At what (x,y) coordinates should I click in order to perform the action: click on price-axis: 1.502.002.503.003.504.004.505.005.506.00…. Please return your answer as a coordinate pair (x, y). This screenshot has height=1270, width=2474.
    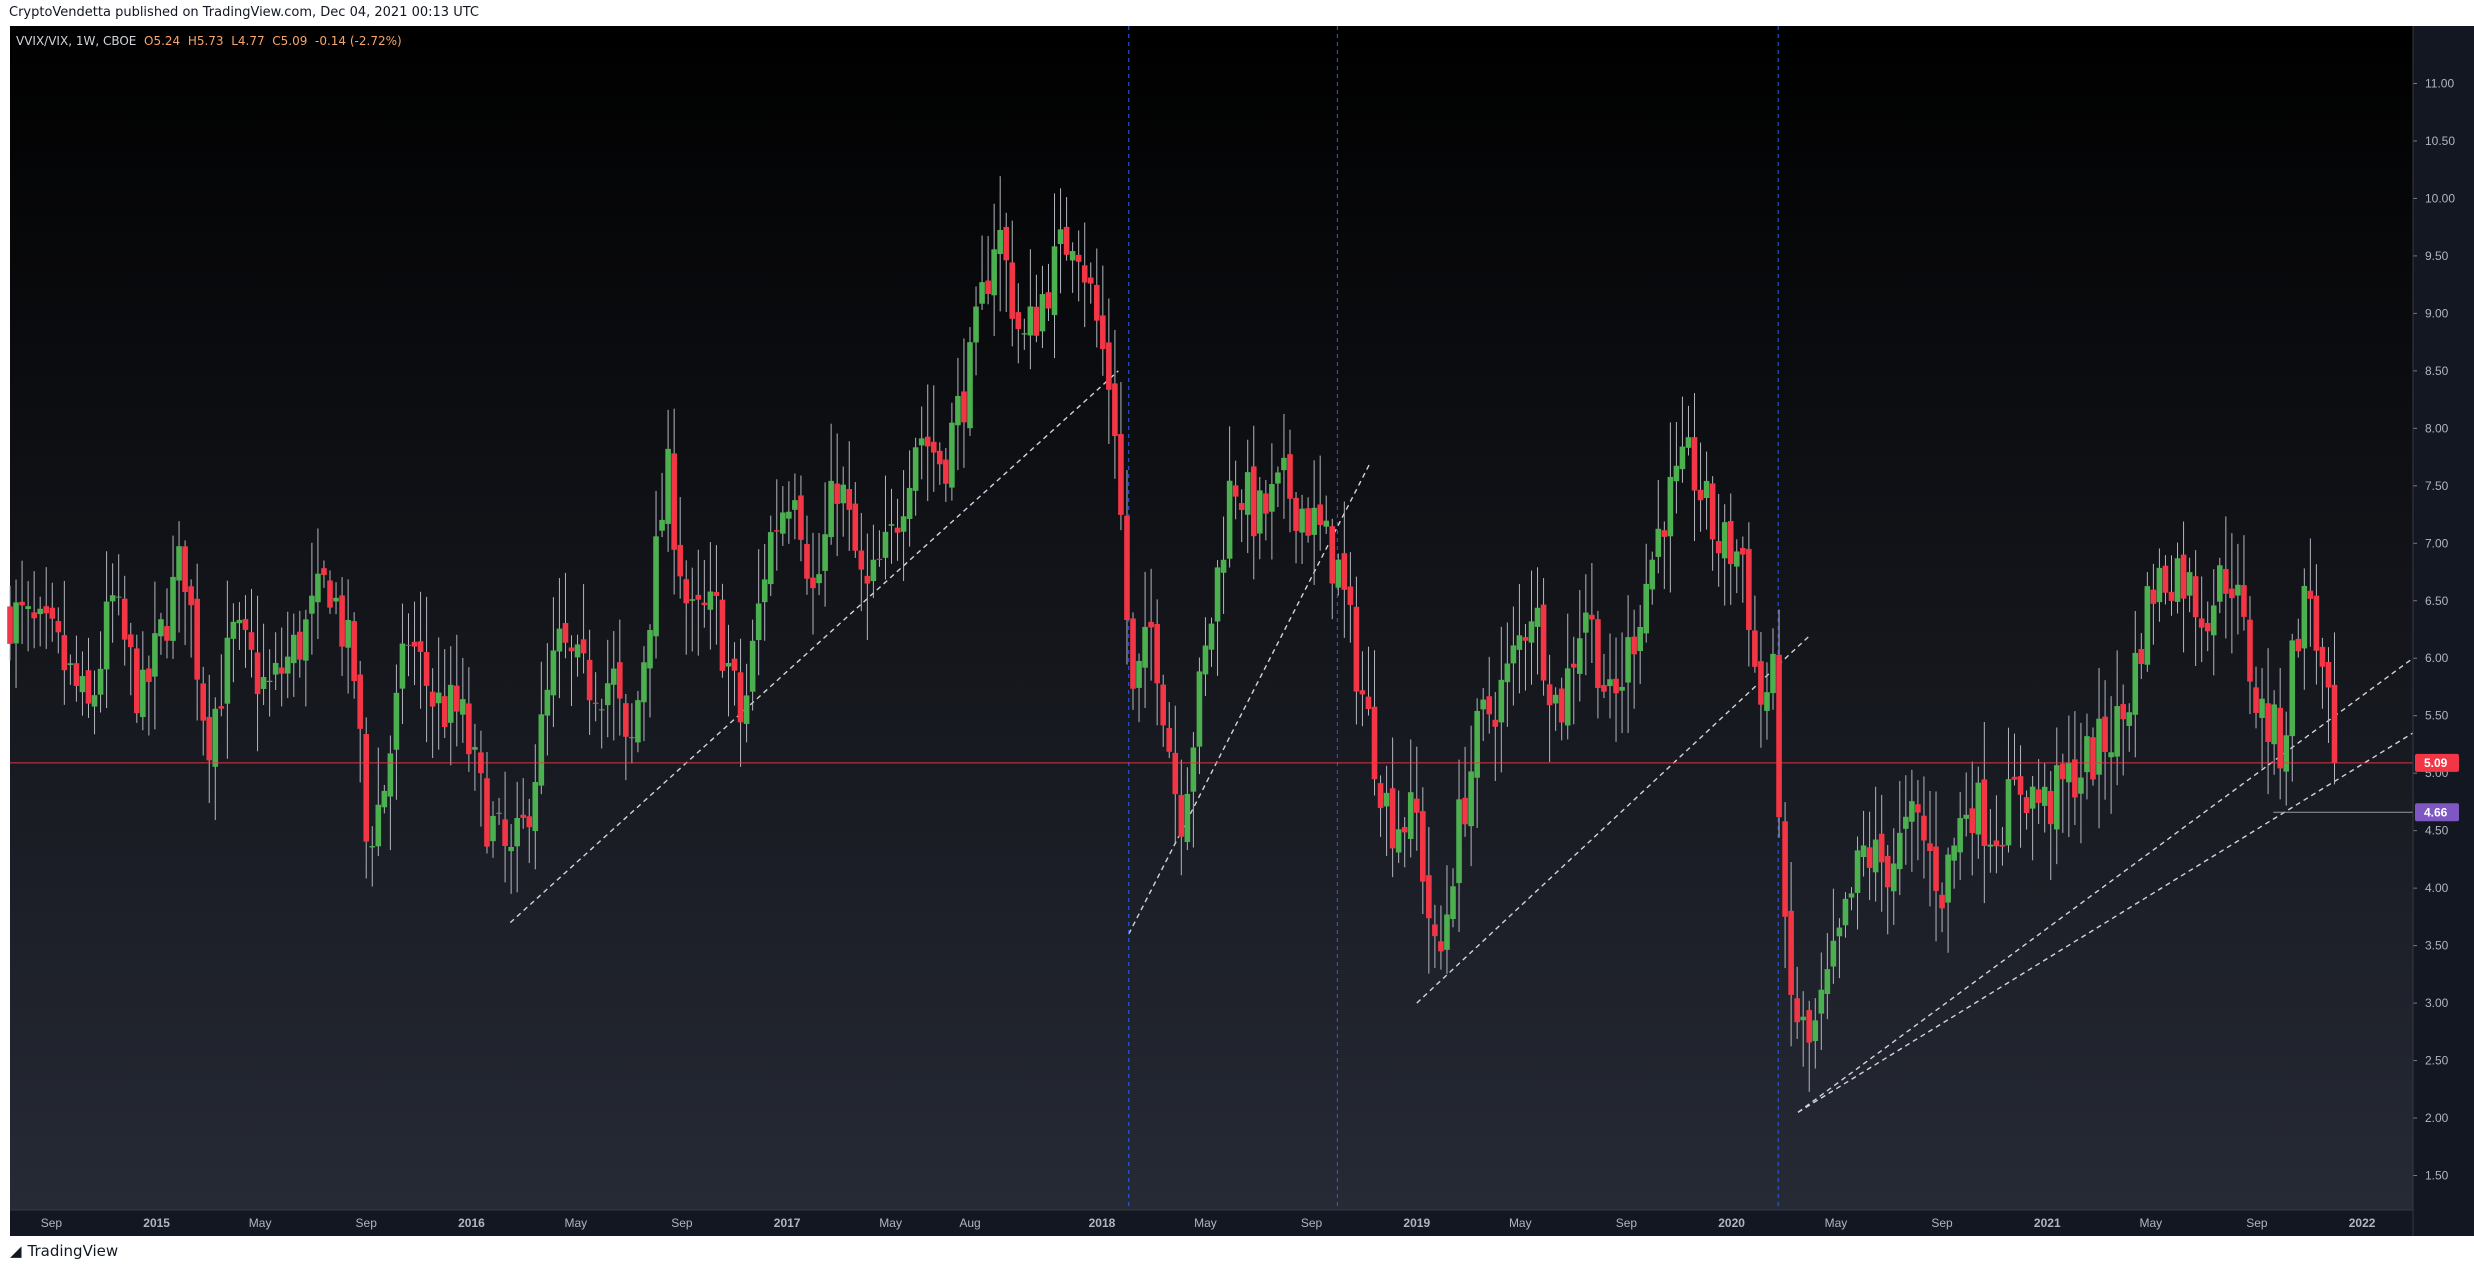
    Looking at the image, I should click on (2436, 629).